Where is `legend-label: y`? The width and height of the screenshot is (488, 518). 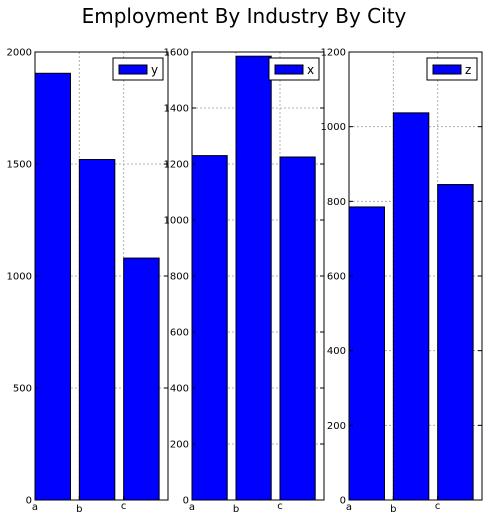
legend-label: y is located at coordinates (154, 70).